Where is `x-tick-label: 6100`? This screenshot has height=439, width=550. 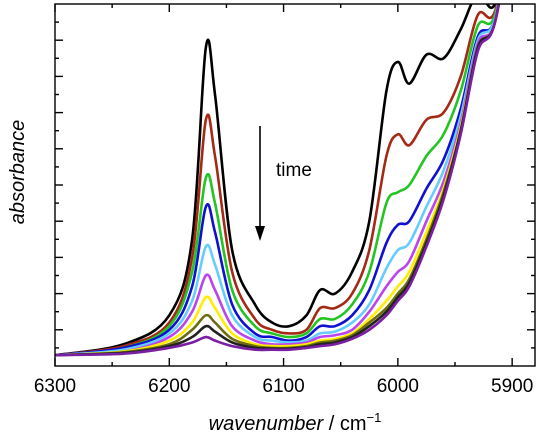
x-tick-label: 6100 is located at coordinates (283, 386).